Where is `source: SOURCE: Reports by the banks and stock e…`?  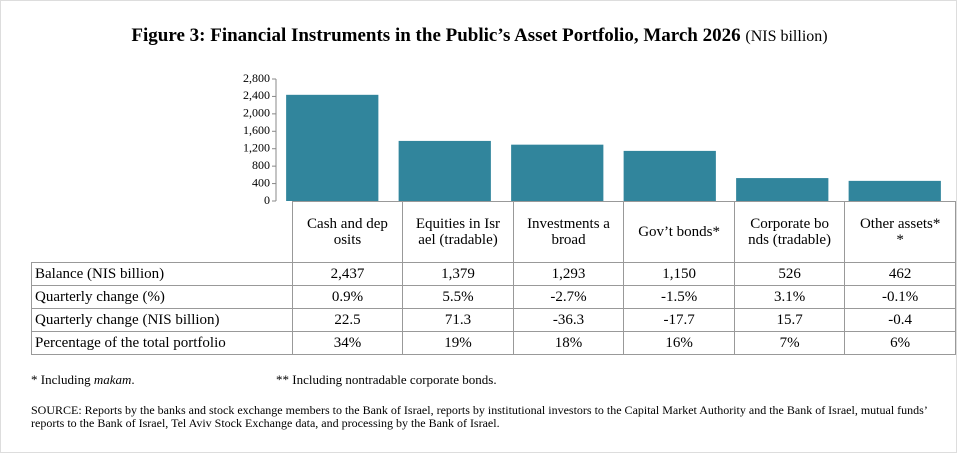 source: SOURCE: Reports by the banks and stock e… is located at coordinates (479, 416).